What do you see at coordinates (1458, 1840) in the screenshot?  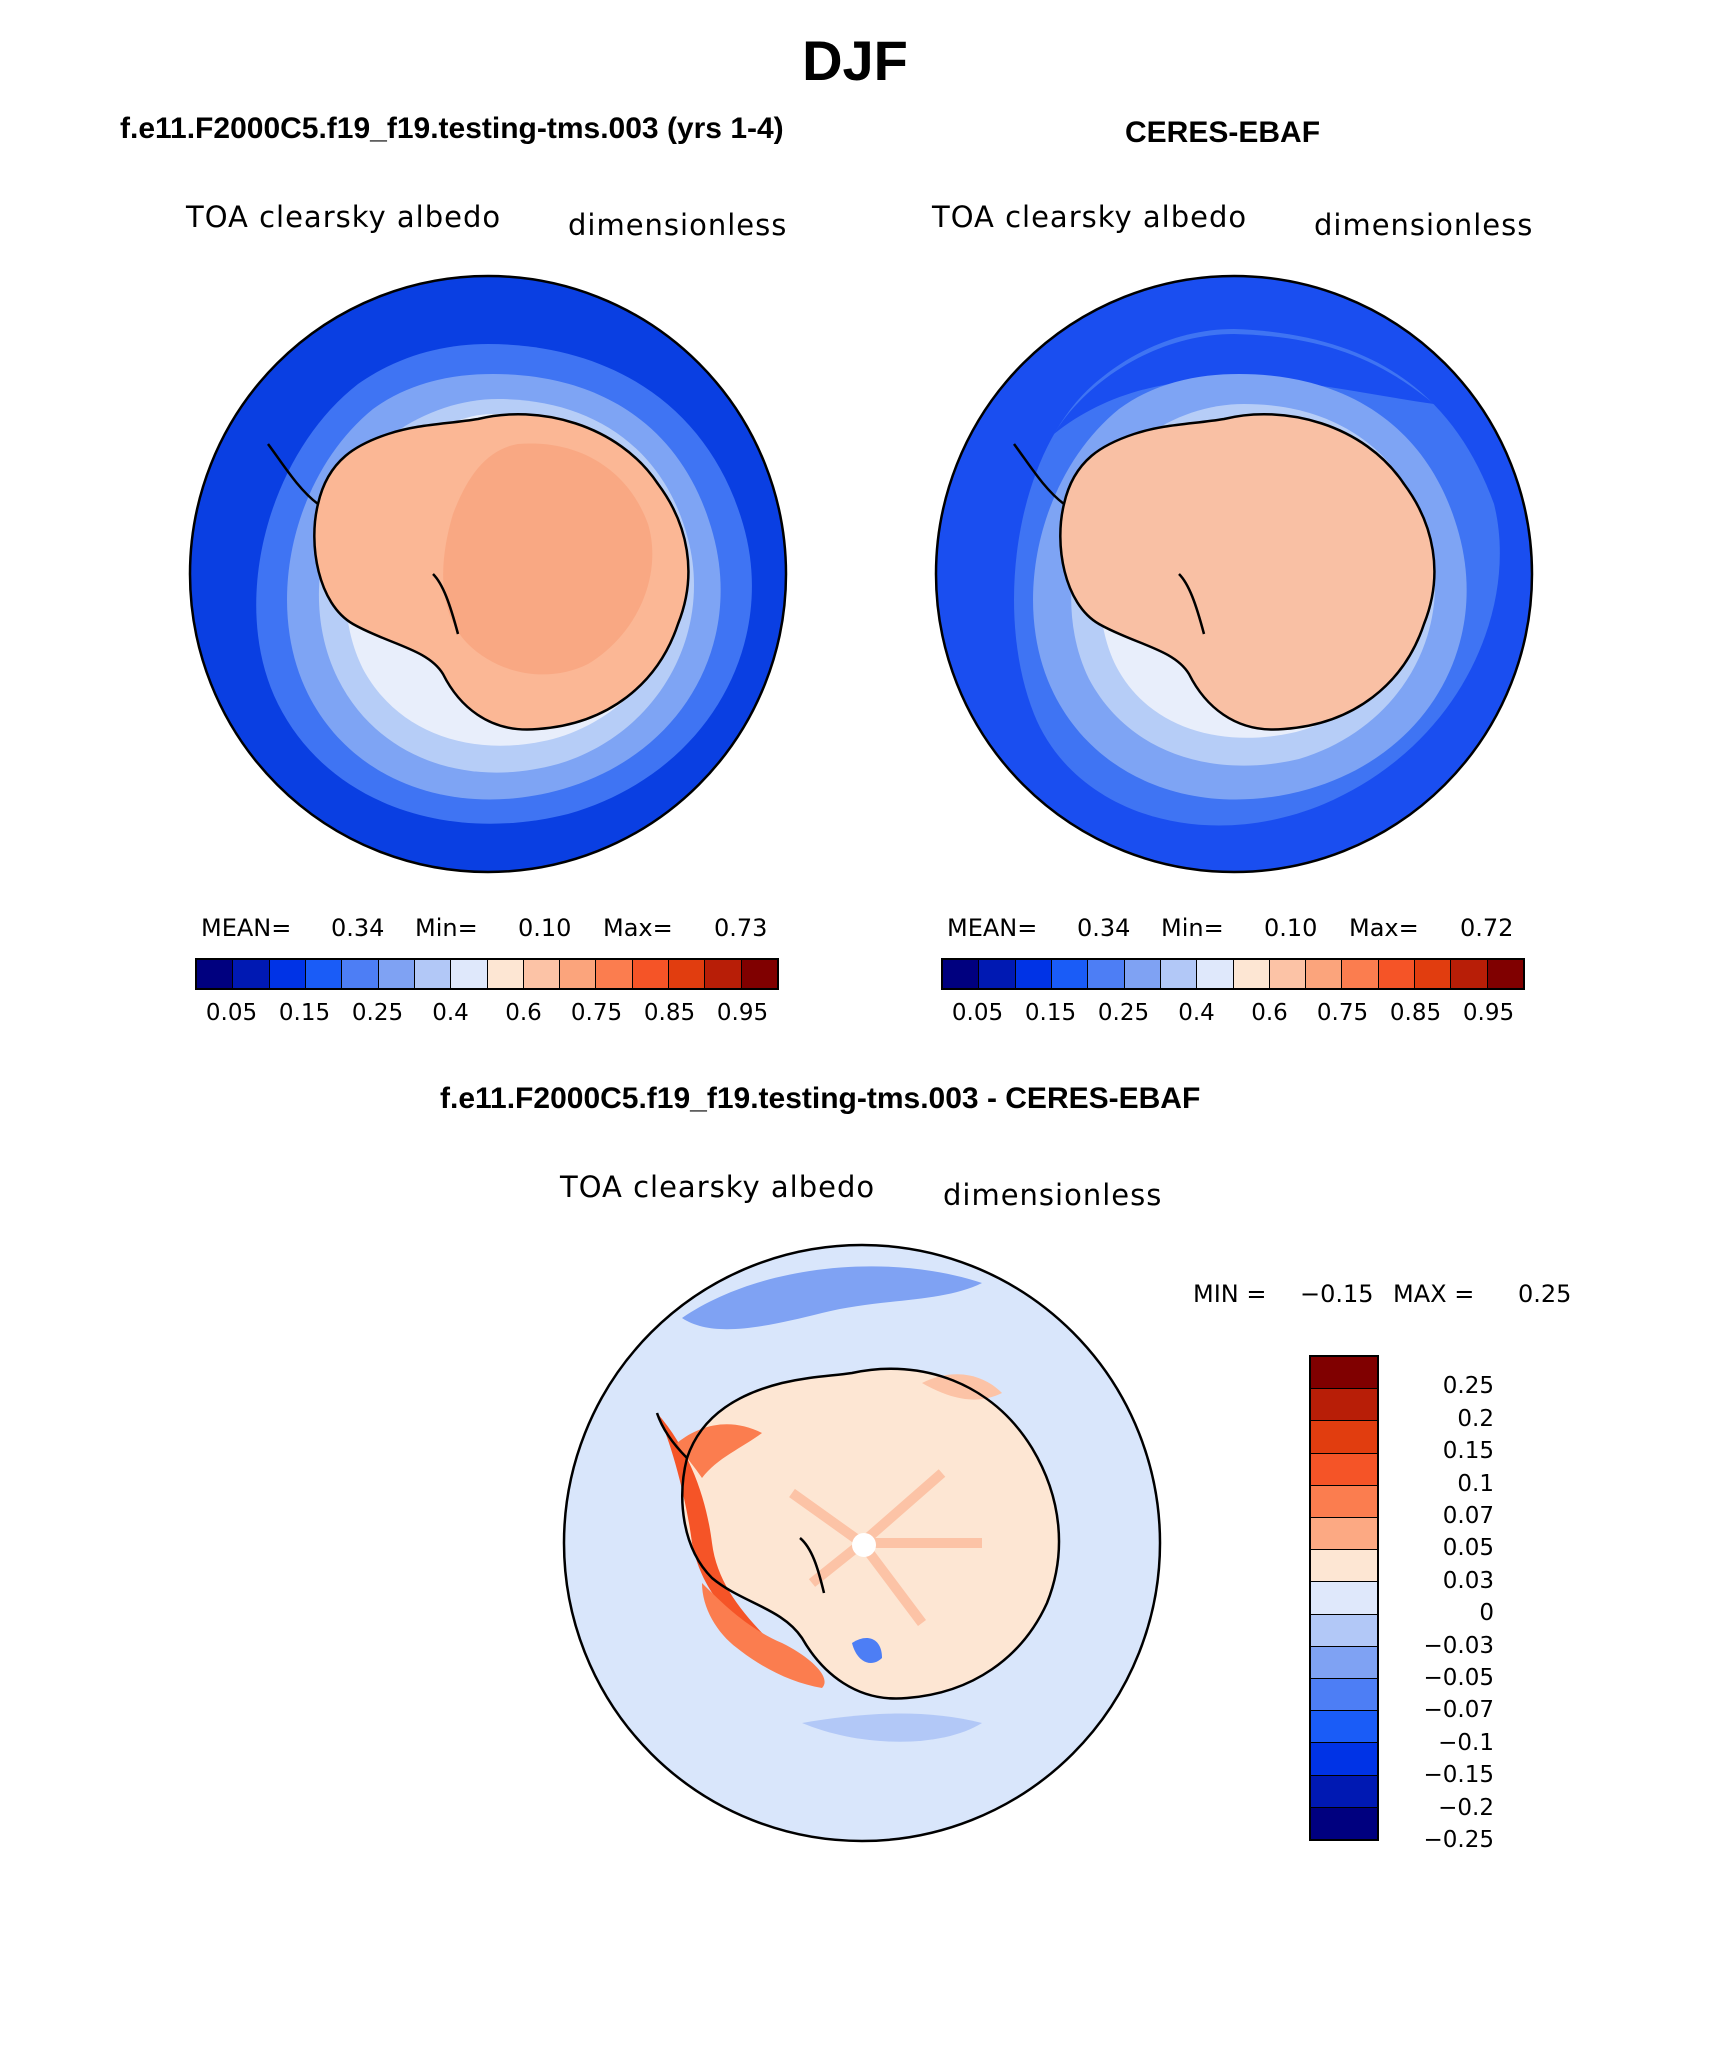 I see `colorbar-tick-label: −0.25` at bounding box center [1458, 1840].